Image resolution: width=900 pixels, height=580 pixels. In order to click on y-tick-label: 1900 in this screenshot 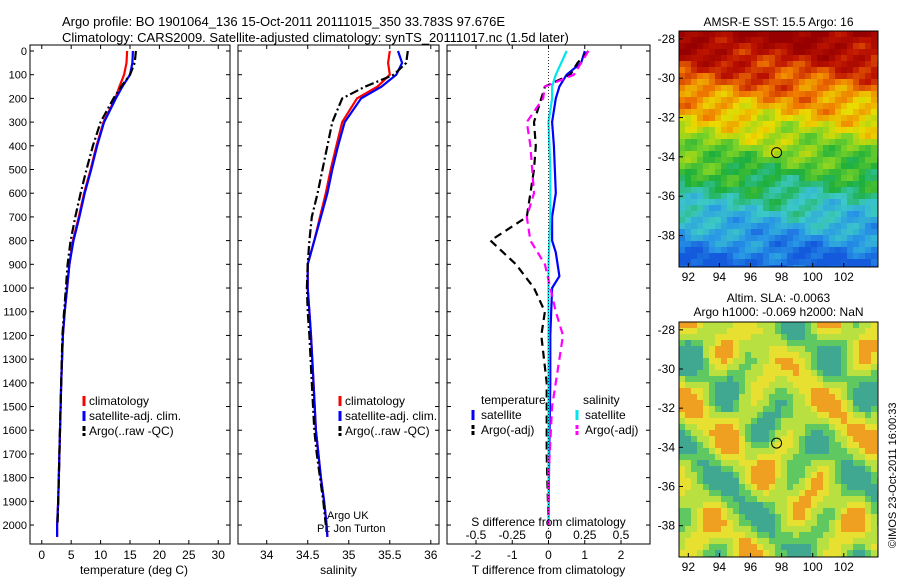, I will do `click(15, 502)`.